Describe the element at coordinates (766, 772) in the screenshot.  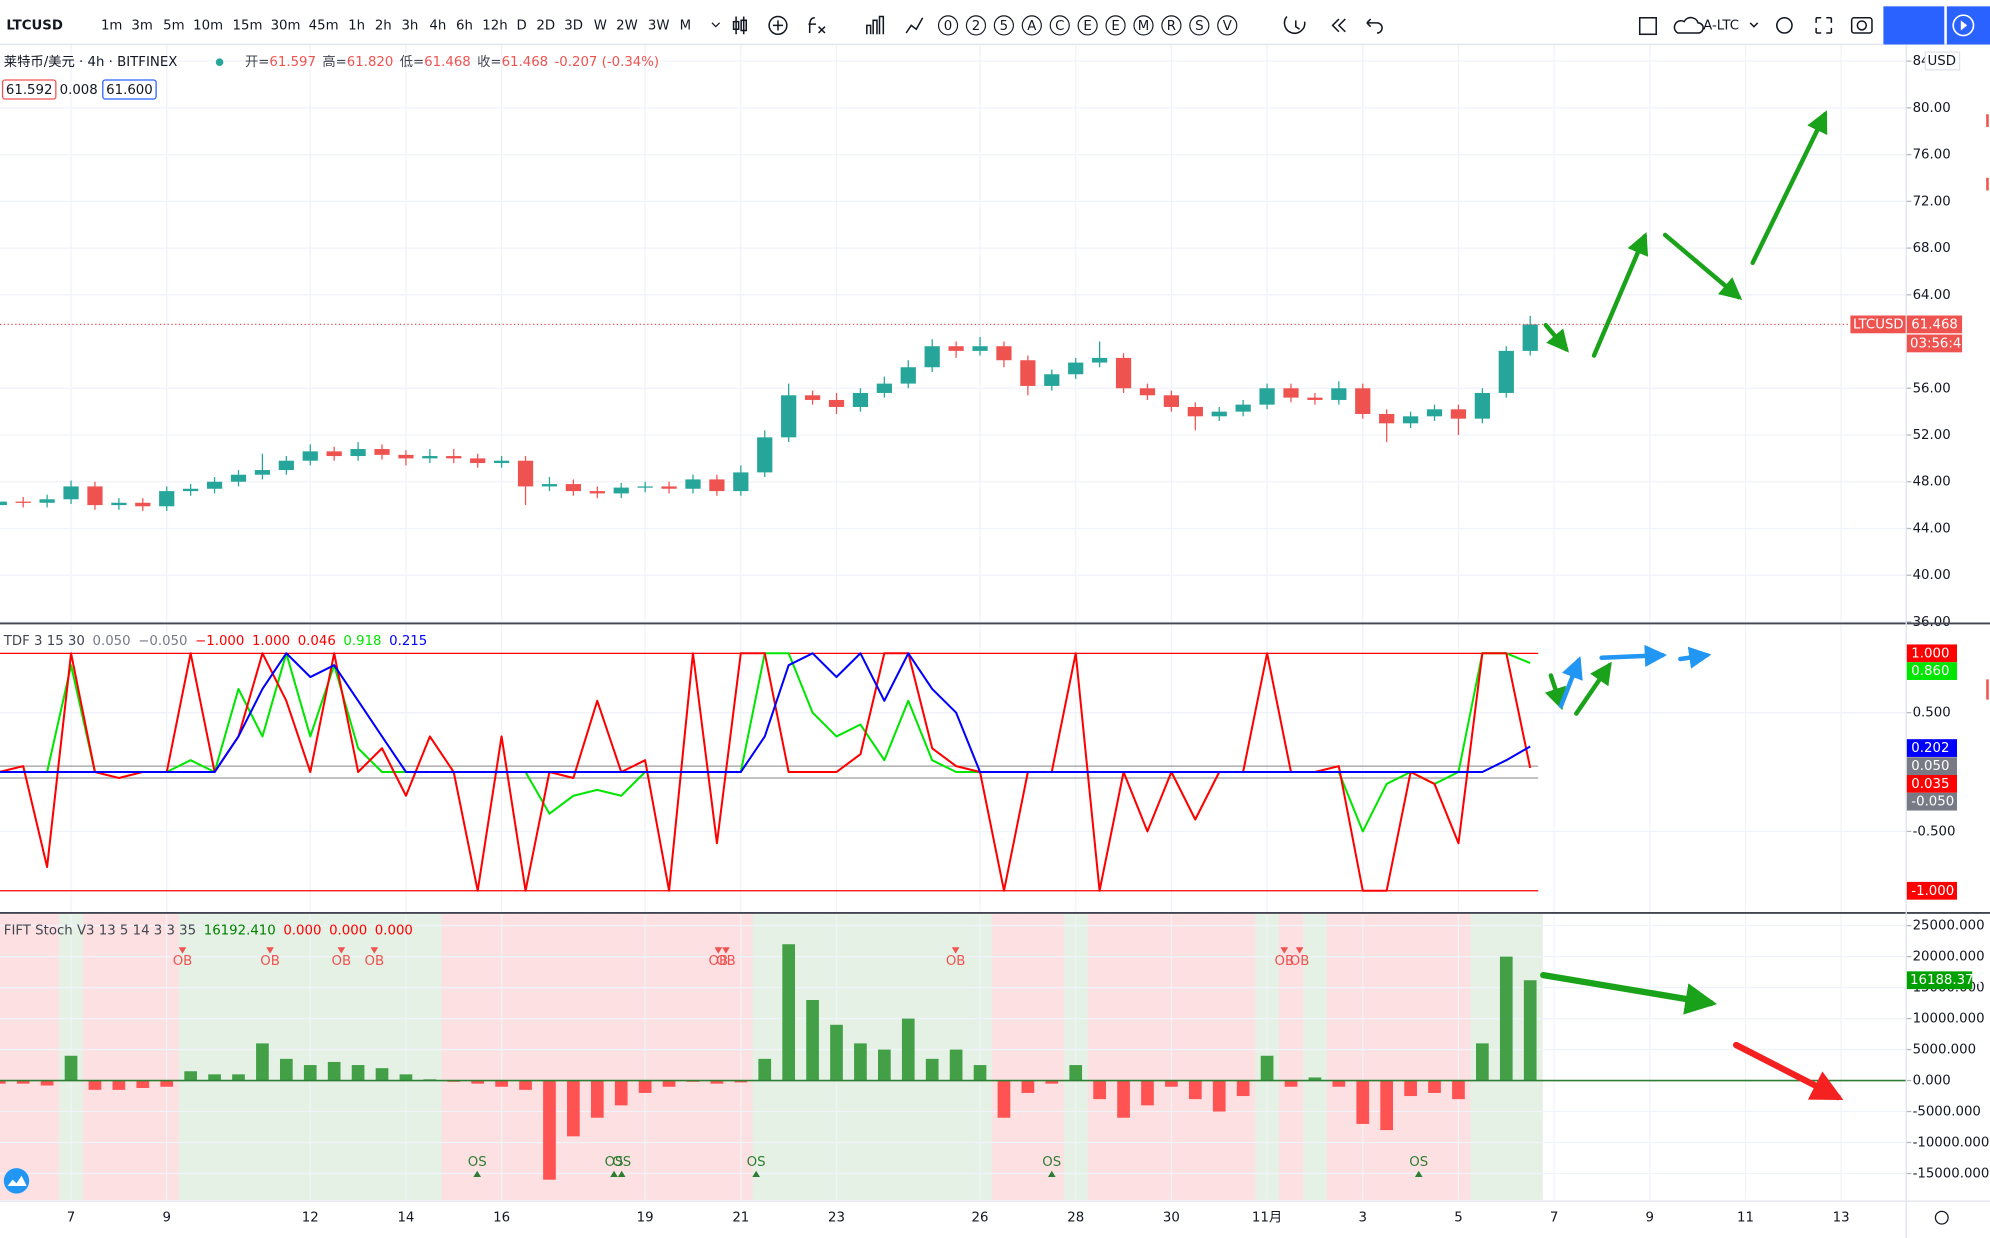
I see `indicator-line` at that location.